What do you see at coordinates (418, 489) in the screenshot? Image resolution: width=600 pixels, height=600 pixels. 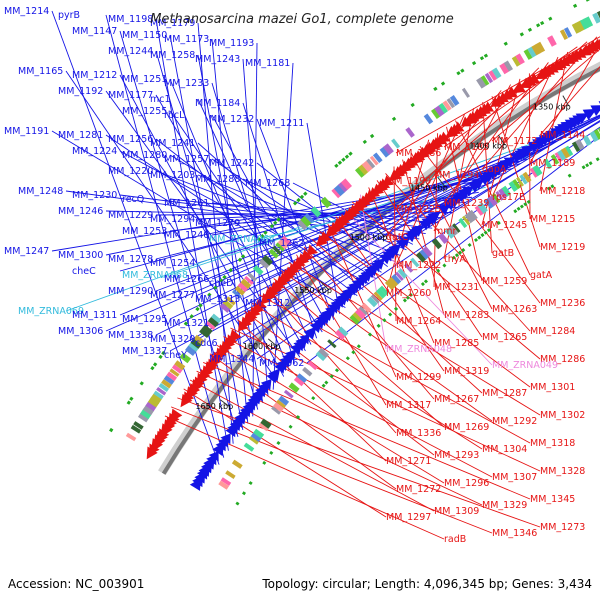 I see `reverse-gene-label: MM_1272` at bounding box center [418, 489].